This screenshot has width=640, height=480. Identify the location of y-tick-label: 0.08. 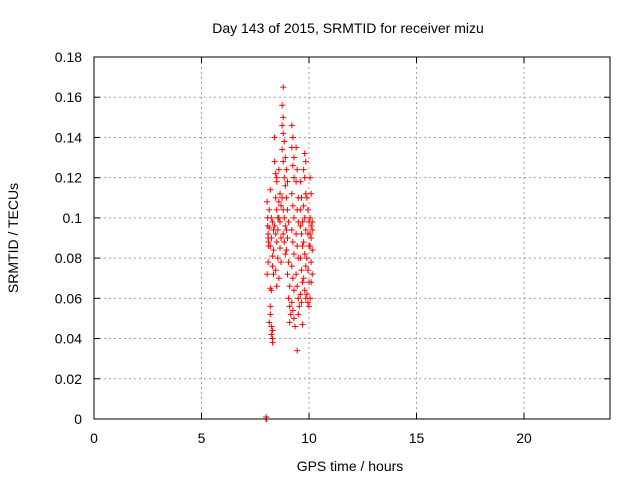
(68, 258).